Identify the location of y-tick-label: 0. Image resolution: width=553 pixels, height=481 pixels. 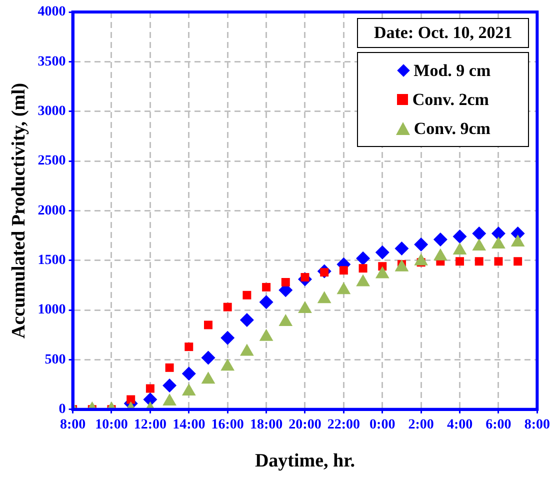
(62, 410).